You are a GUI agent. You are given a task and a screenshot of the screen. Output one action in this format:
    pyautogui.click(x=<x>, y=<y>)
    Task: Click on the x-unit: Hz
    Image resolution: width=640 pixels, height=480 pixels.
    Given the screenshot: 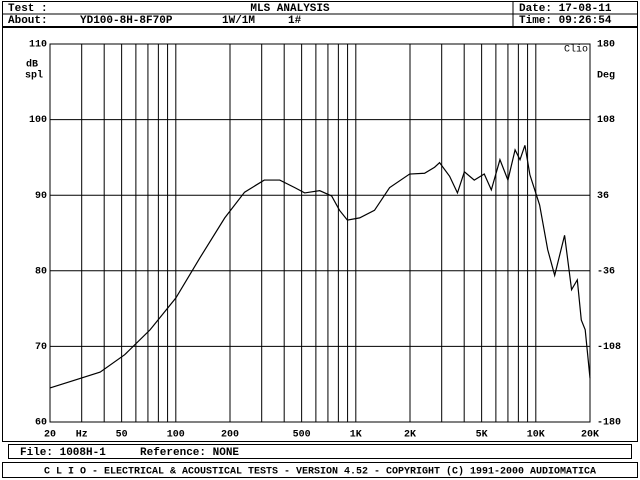 What is the action you would take?
    pyautogui.click(x=82, y=435)
    